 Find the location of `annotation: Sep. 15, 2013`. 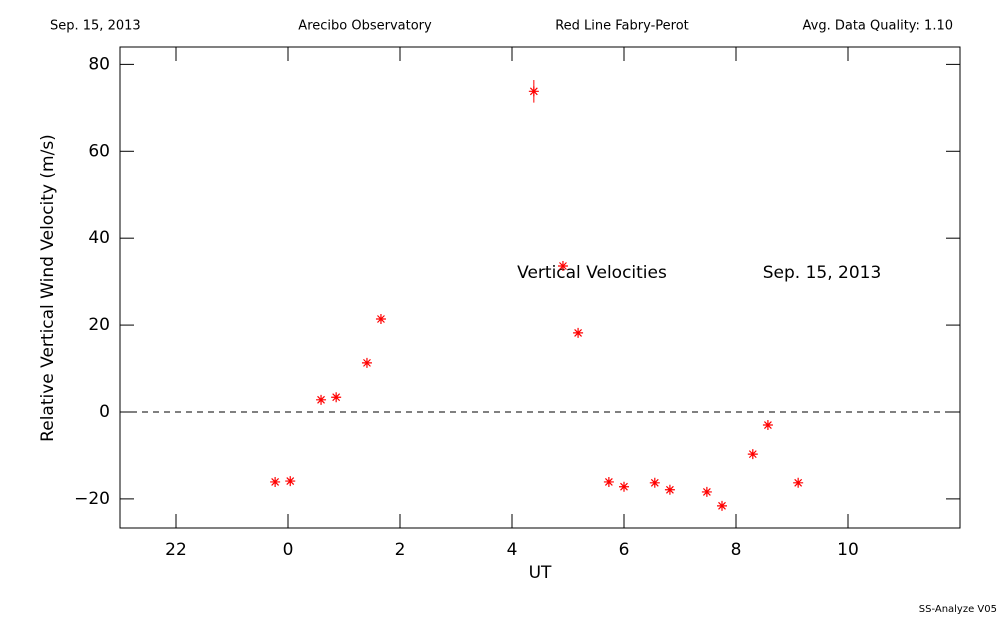

annotation: Sep. 15, 2013 is located at coordinates (822, 273).